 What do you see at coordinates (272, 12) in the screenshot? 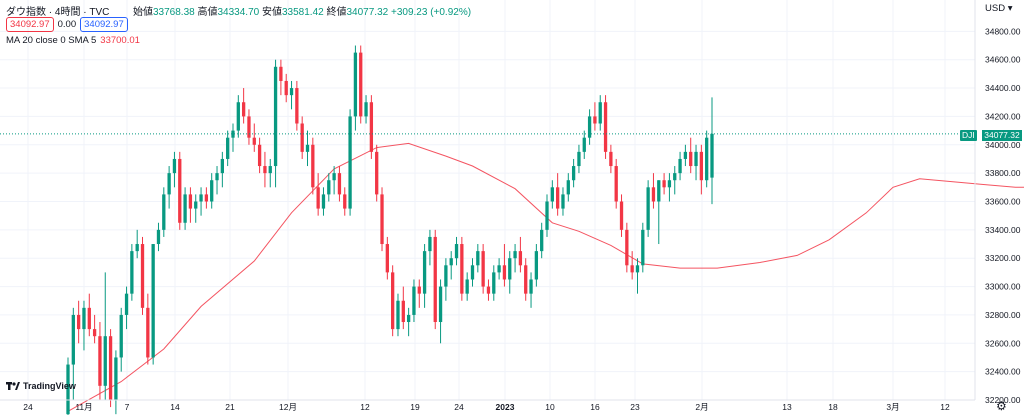
I see `low-label: 安値` at bounding box center [272, 12].